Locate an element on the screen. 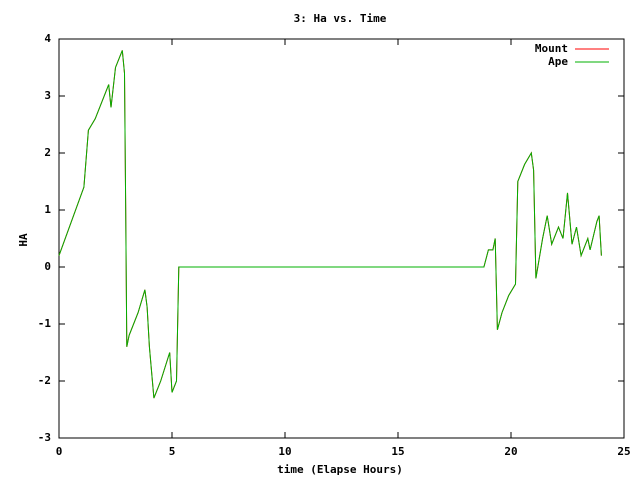  x-tick-label: 15 is located at coordinates (397, 451).